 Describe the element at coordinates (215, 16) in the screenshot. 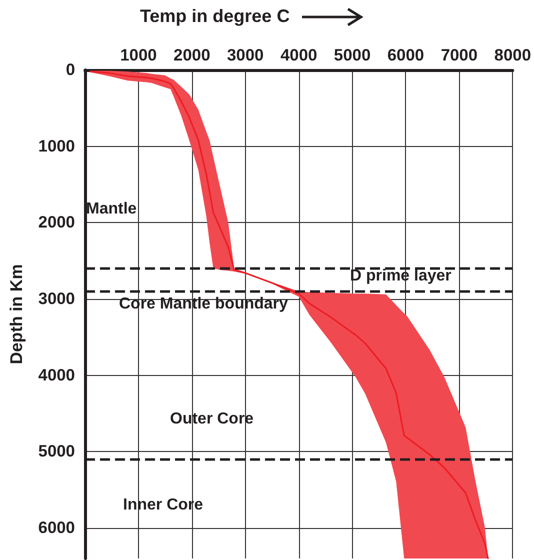

I see `x-axis-title: Temp in degree C` at that location.